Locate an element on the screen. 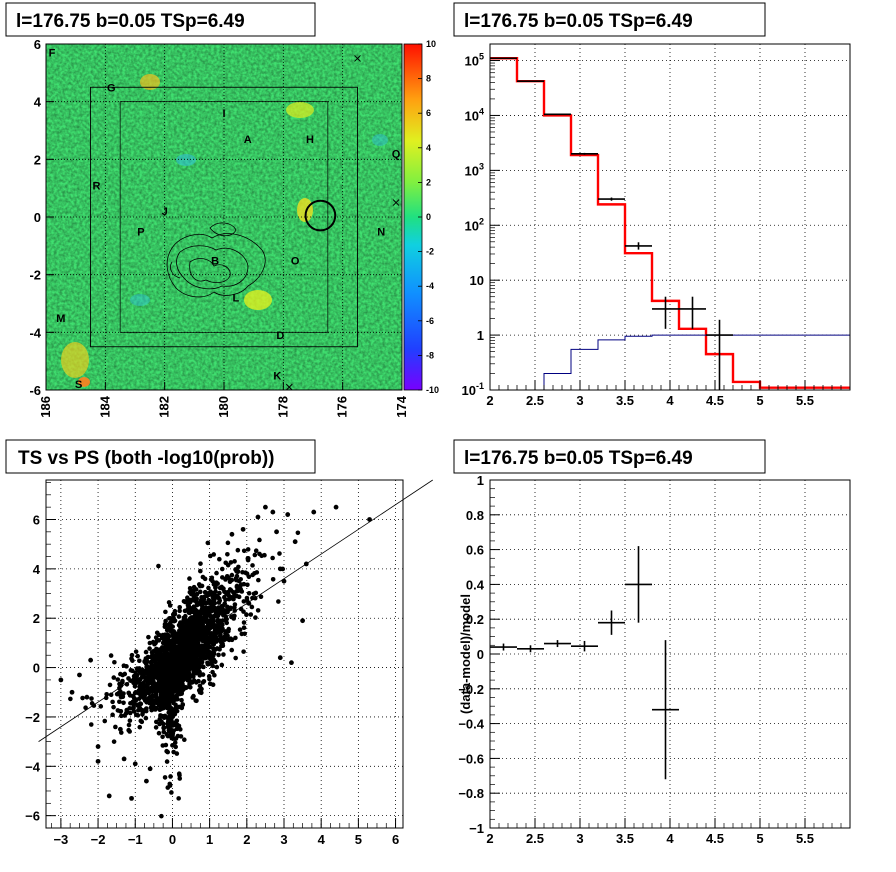 The width and height of the screenshot is (896, 872). scatter-points is located at coordinates (215, 661).